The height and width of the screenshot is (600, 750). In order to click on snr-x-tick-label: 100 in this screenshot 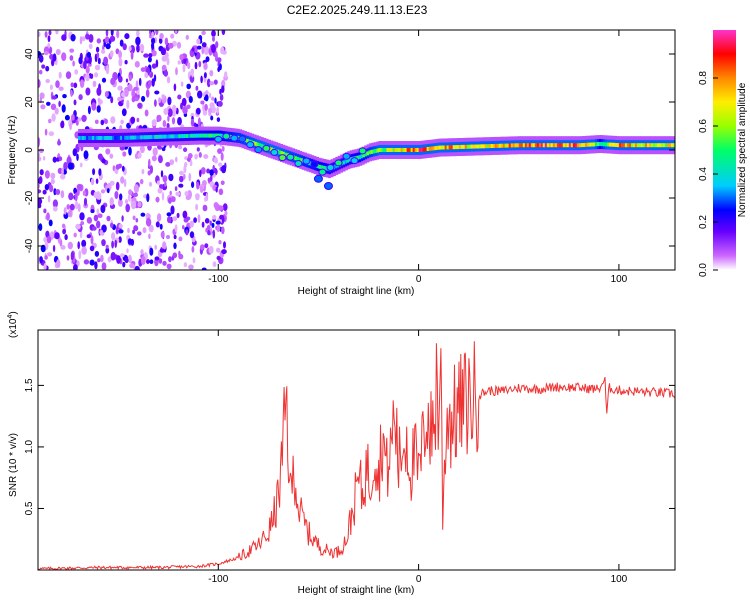, I will do `click(619, 579)`.